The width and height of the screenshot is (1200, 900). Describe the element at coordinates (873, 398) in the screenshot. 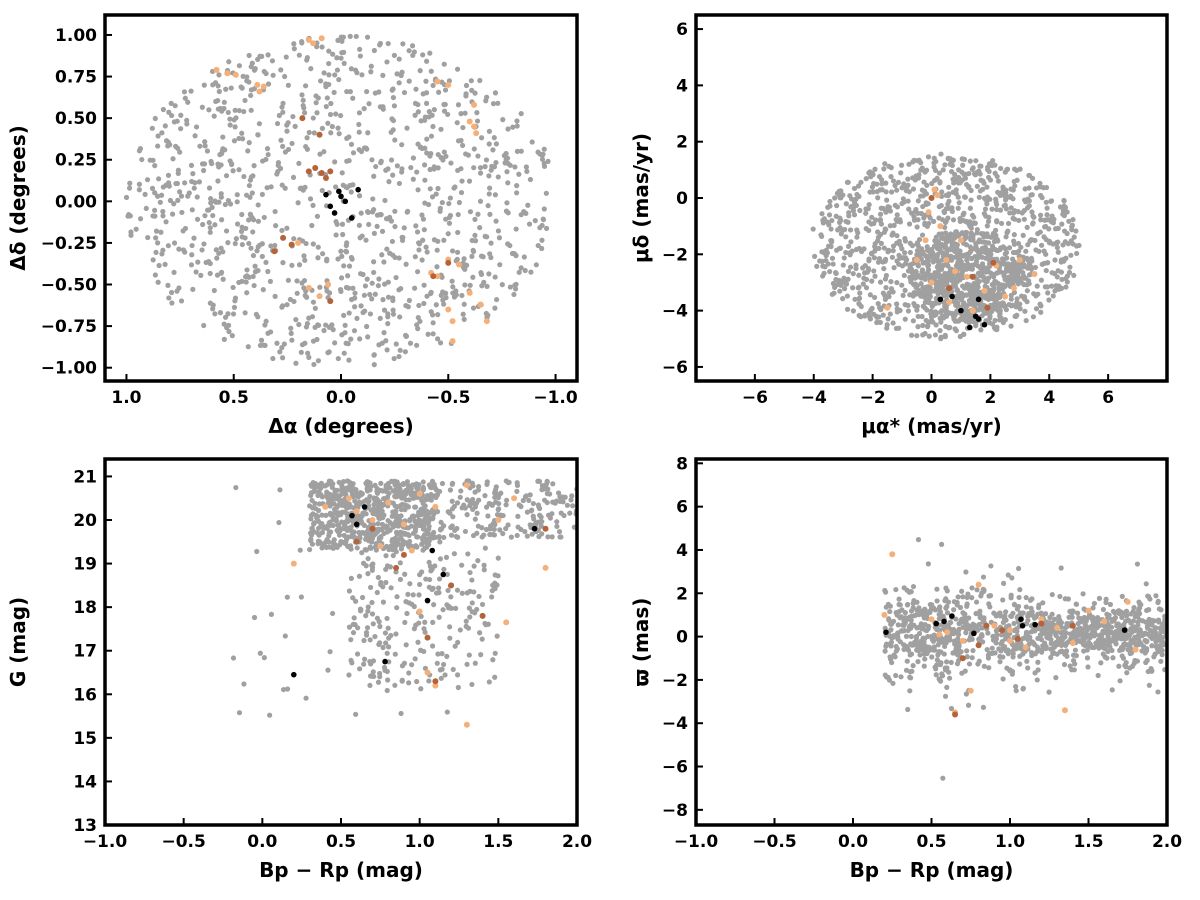

I see `x-tick-label: −2` at that location.